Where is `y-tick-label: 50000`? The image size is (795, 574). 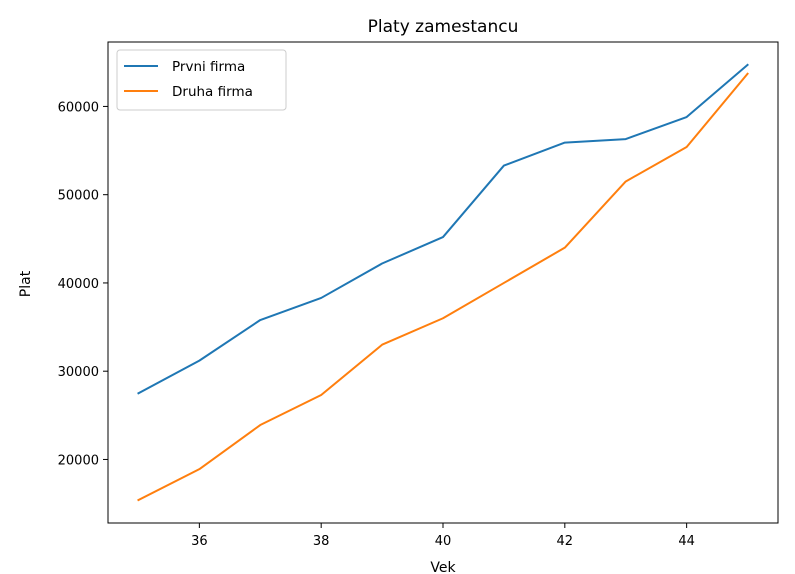 y-tick-label: 50000 is located at coordinates (78, 196).